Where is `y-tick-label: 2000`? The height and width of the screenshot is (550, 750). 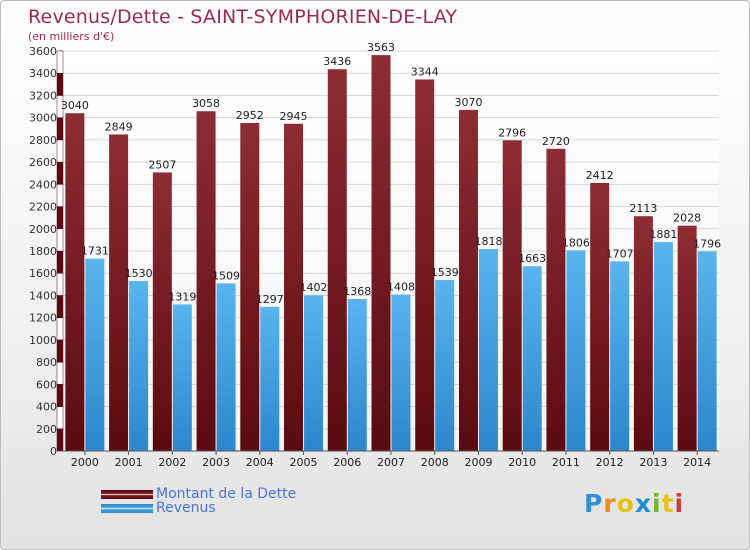
y-tick-label: 2000 is located at coordinates (43, 229).